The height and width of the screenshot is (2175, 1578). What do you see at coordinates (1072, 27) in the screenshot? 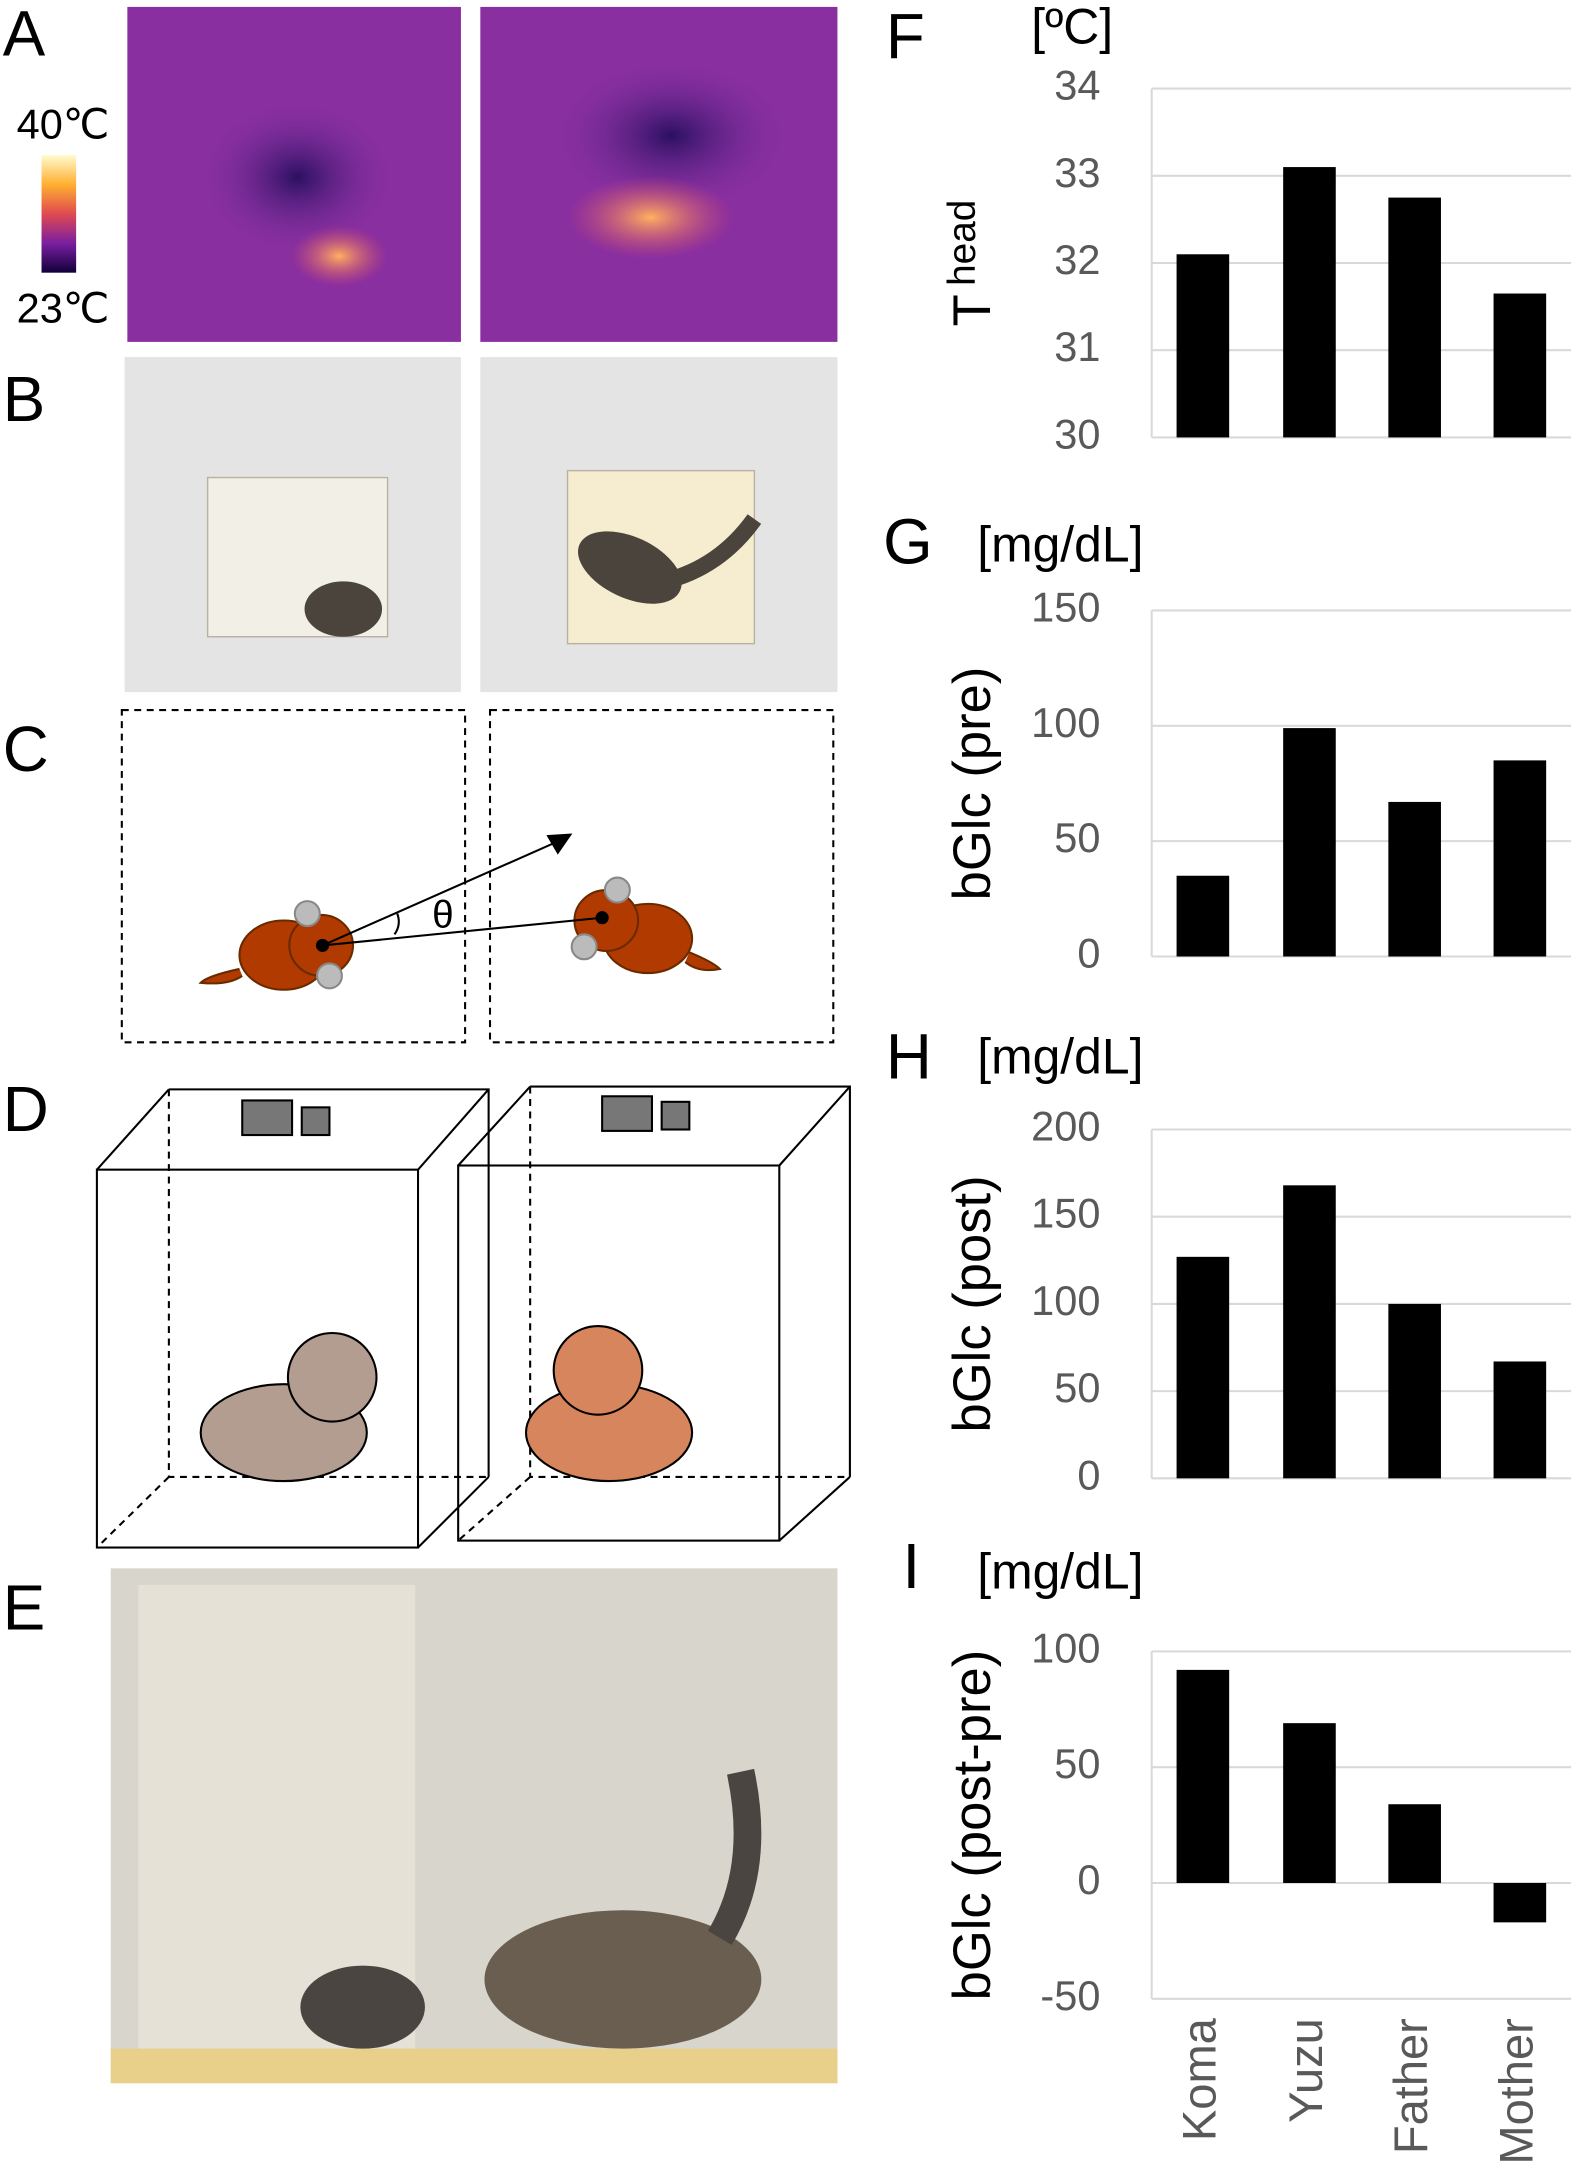
I see `unit-label: [ºC]` at bounding box center [1072, 27].